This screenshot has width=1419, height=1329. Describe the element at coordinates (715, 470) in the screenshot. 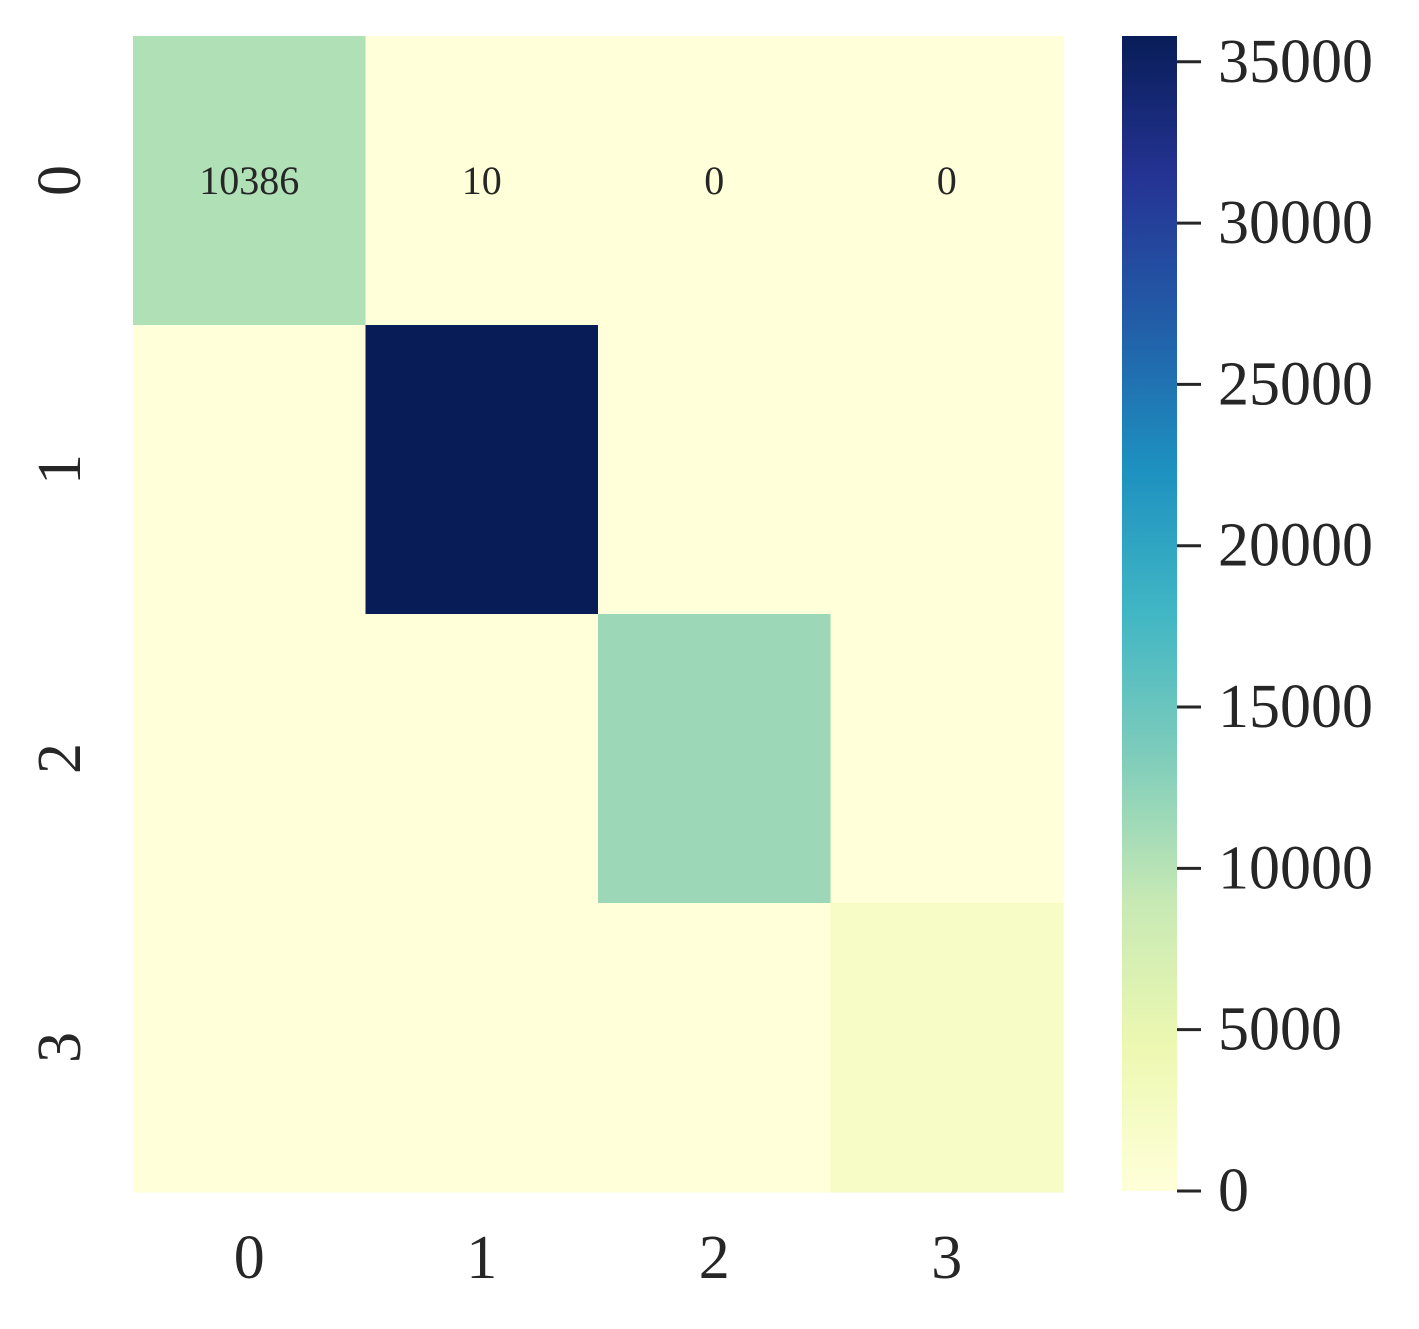

I see `heatmap-cell-r1-c2` at that location.